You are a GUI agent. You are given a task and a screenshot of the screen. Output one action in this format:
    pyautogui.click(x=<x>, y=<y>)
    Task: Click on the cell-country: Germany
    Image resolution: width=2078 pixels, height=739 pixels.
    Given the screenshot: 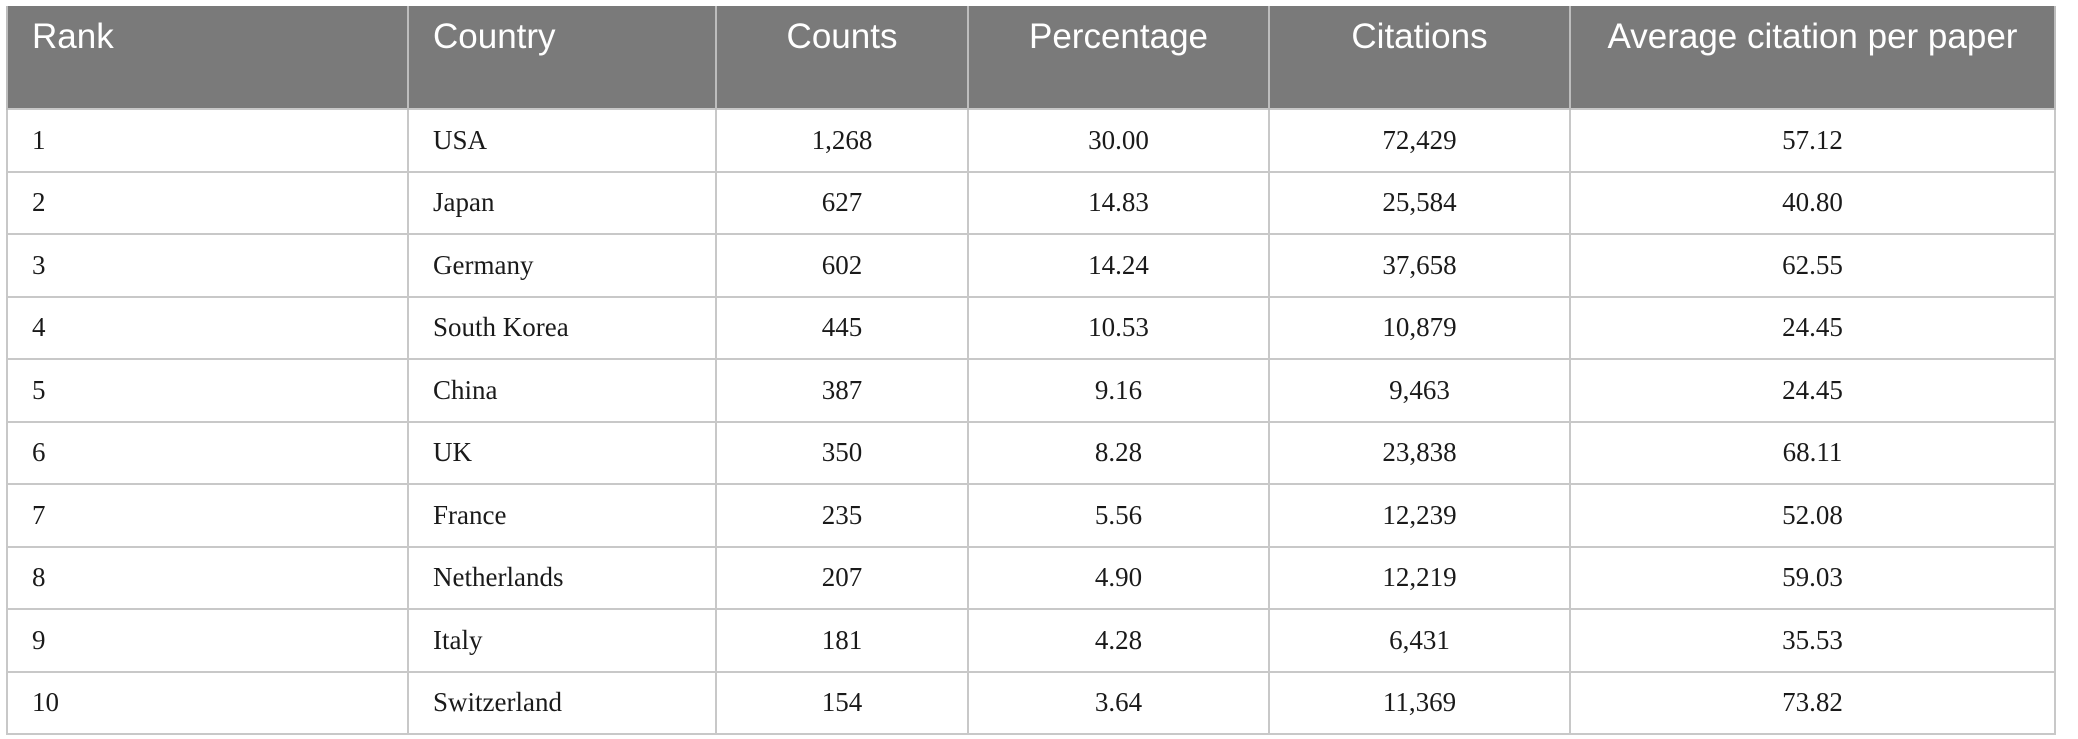 What is the action you would take?
    pyautogui.click(x=562, y=265)
    